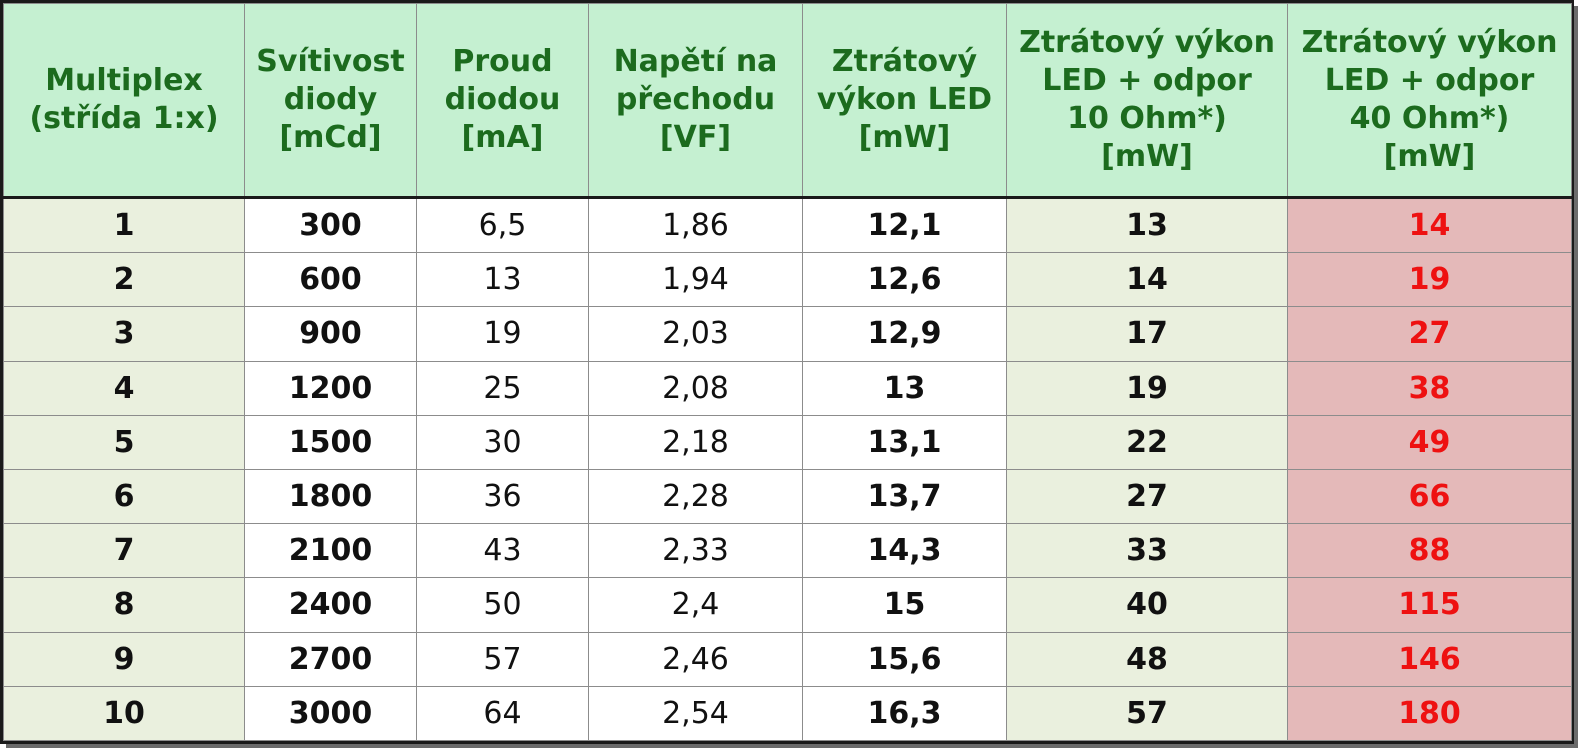 The width and height of the screenshot is (1578, 748). I want to click on cell-multiplex: 10, so click(124, 713).